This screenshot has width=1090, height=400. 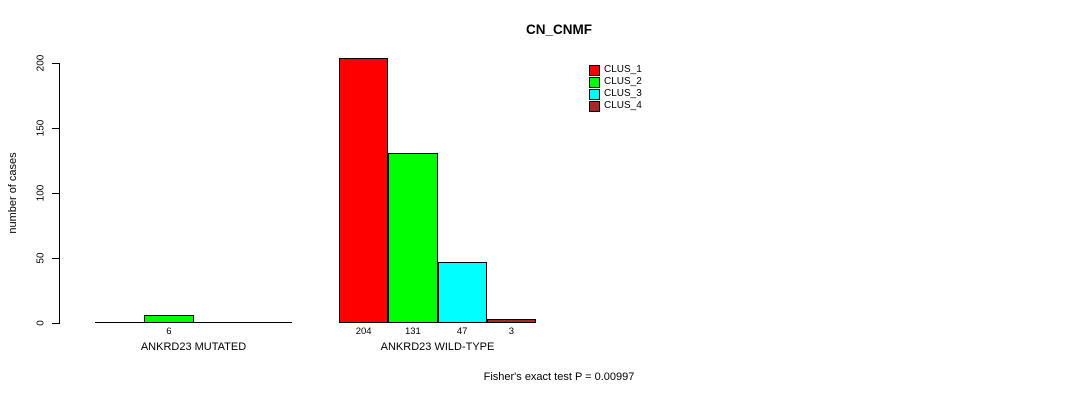 I want to click on legend-item: CLUS_4, so click(x=615, y=106).